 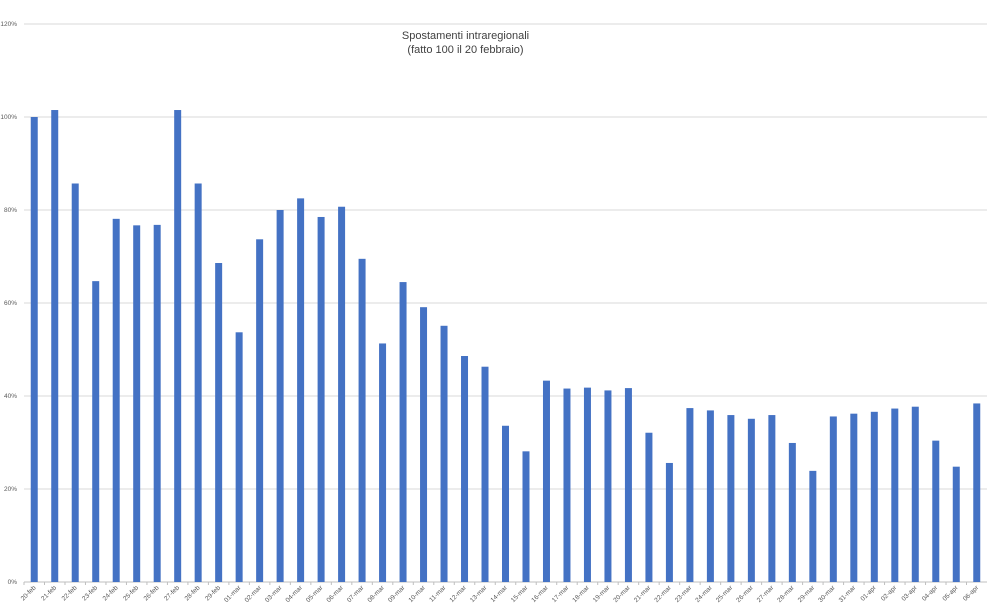 What do you see at coordinates (111, 593) in the screenshot?
I see `x-tick-label: 24-feb` at bounding box center [111, 593].